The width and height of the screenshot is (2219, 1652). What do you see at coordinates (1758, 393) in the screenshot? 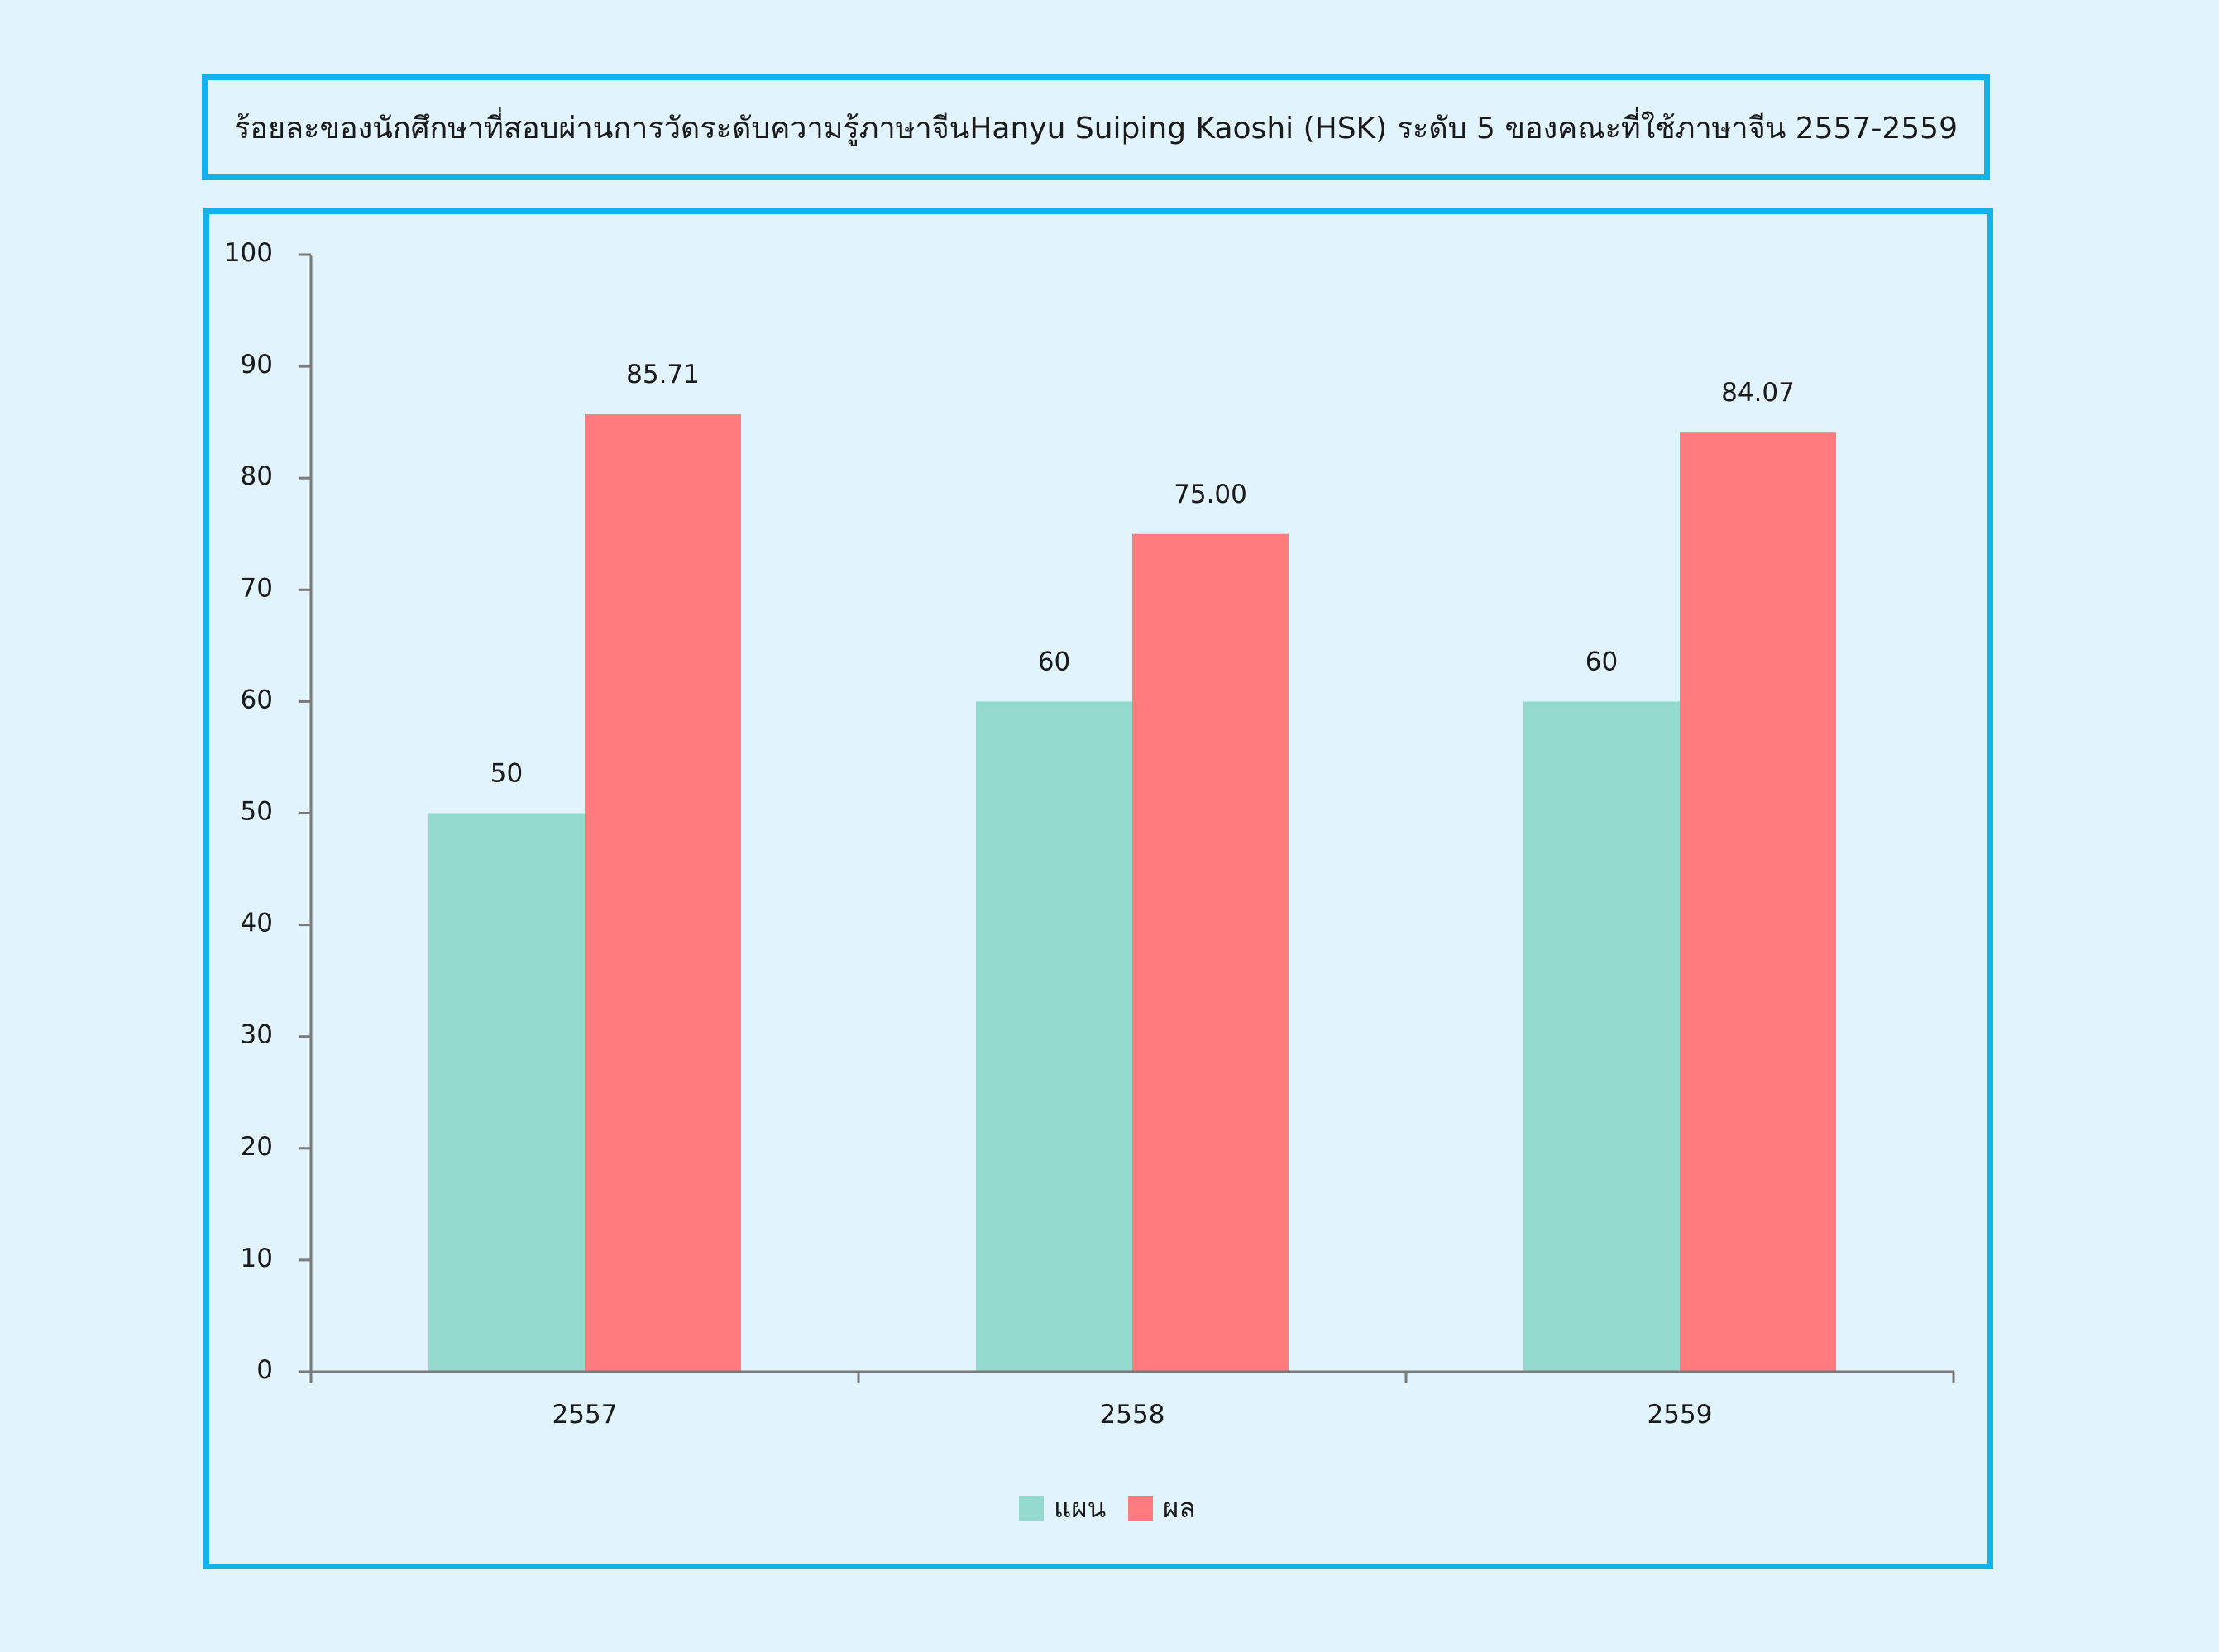
I see `data-label-result-2559: 84.07` at bounding box center [1758, 393].